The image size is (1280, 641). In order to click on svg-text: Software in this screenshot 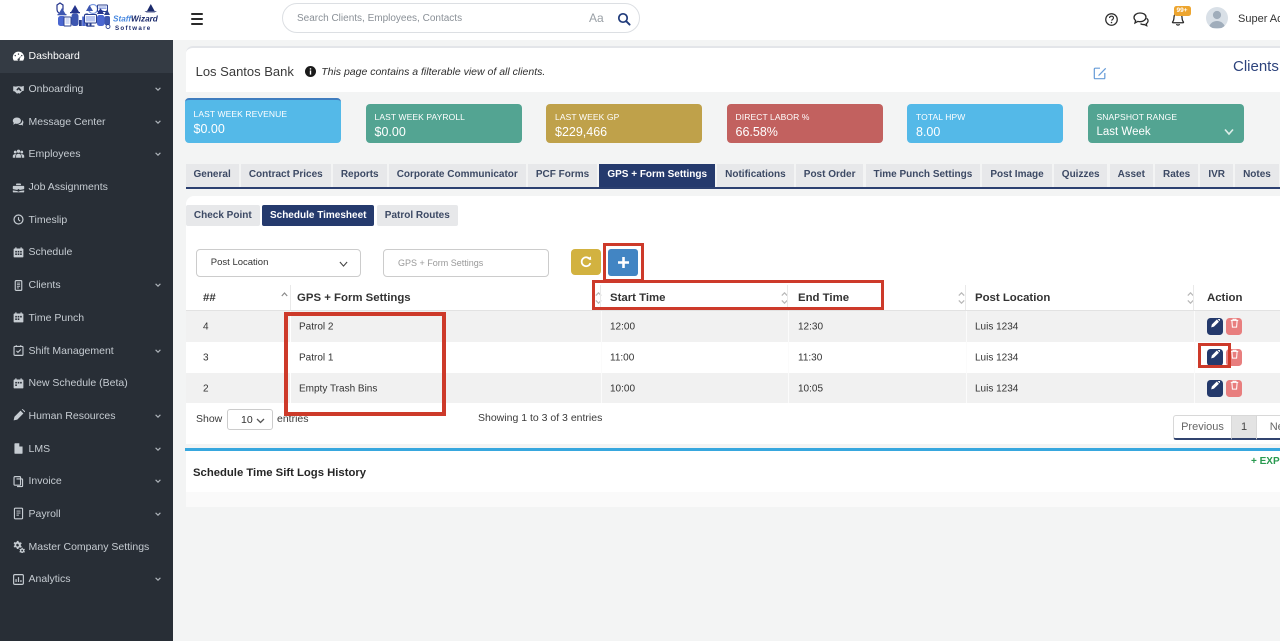, I will do `click(133, 28)`.